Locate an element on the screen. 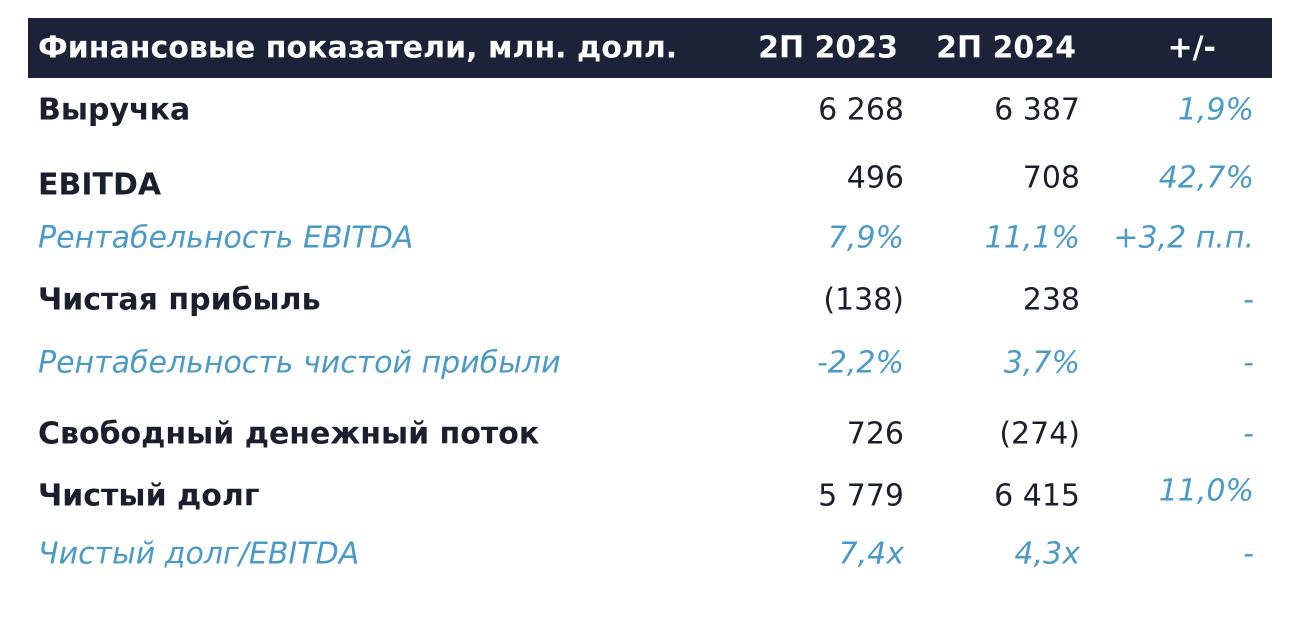 The width and height of the screenshot is (1314, 635). header-label: Финансовые показатели, млн. долл. is located at coordinates (358, 48).